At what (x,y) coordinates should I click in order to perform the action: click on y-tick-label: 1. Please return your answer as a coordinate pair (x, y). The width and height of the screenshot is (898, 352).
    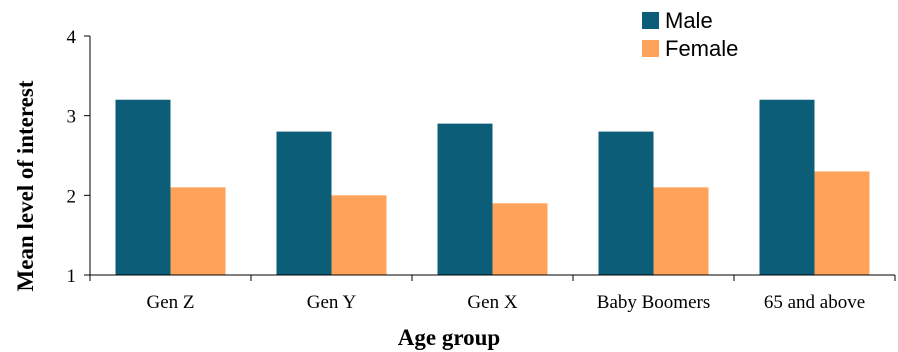
    Looking at the image, I should click on (72, 276).